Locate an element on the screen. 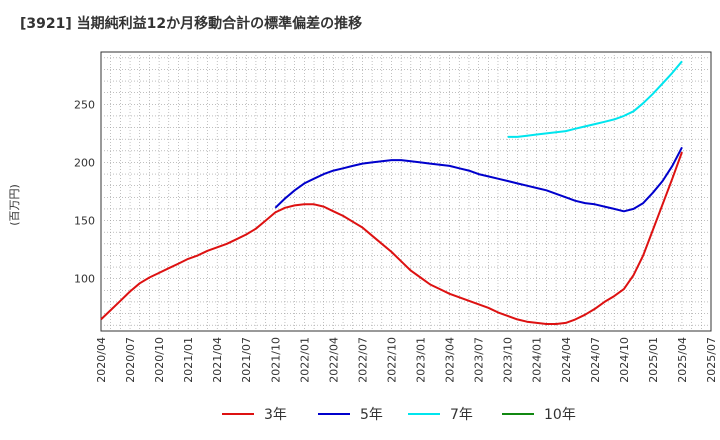  y-tick-label: 150 is located at coordinates (84, 221).